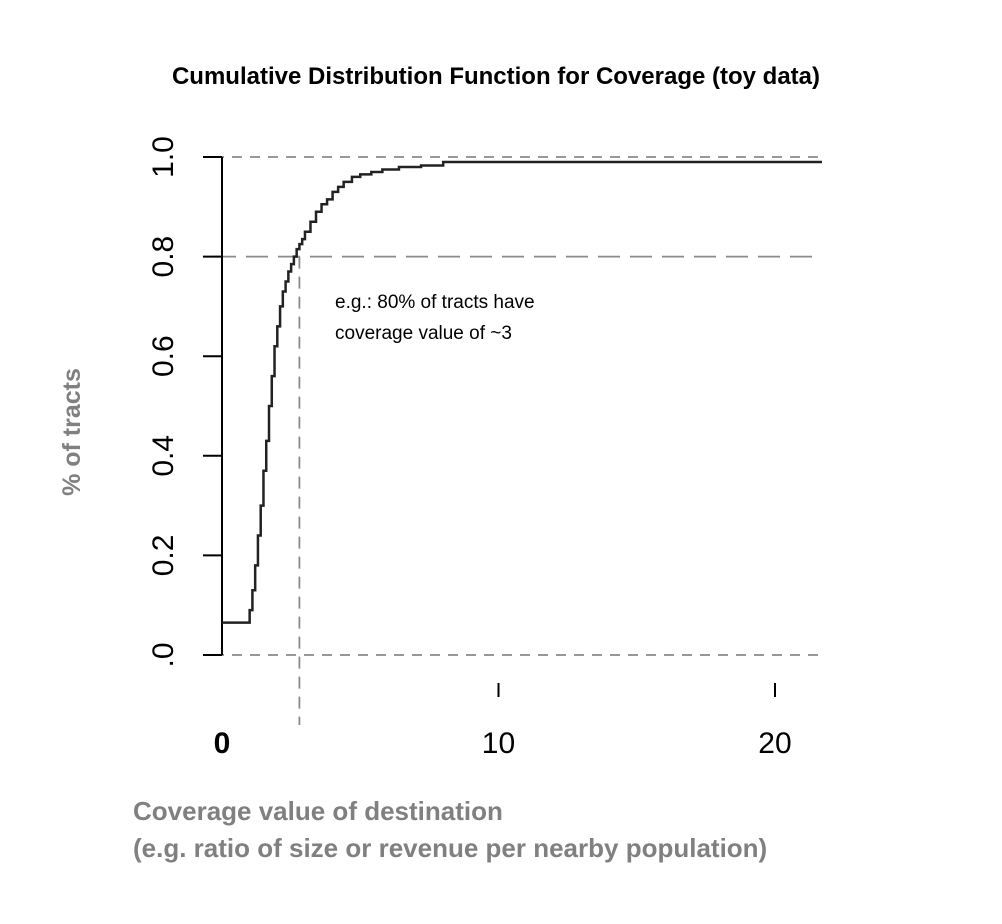 Image resolution: width=1002 pixels, height=924 pixels. What do you see at coordinates (184, 402) in the screenshot?
I see `y-axis-ticks: .0 0.2 0.4 0.6 0.8 1.0` at bounding box center [184, 402].